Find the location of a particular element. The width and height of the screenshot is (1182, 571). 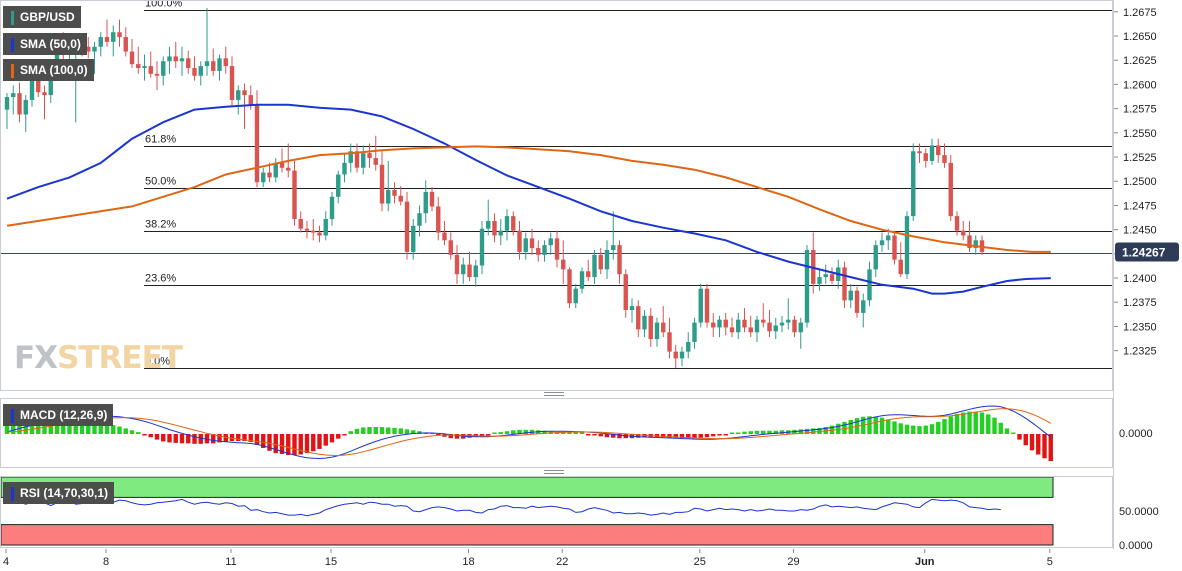

time-axis: 4 8 11 15 18 22 25 29 Jun 5 is located at coordinates (556, 560).